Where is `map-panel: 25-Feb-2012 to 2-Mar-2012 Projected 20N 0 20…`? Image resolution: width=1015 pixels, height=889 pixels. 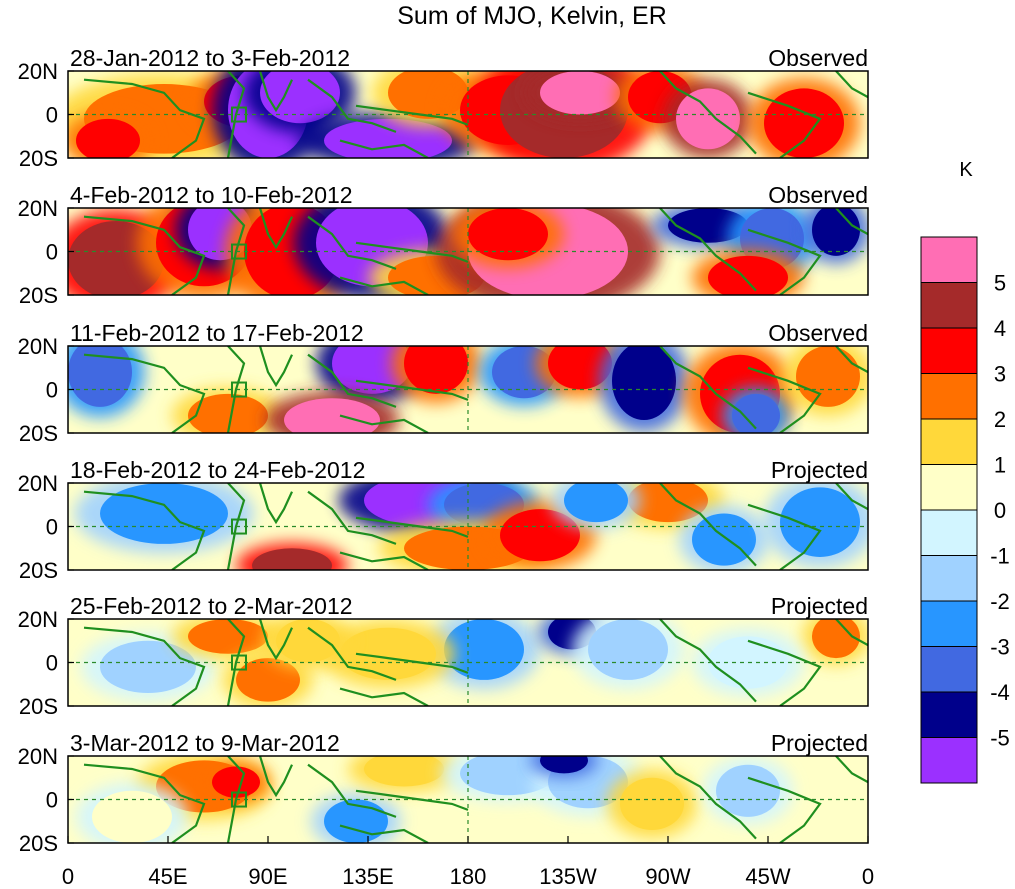
map-panel: 25-Feb-2012 to 2-Mar-2012 Projected 20N 0 20… is located at coordinates (443, 656).